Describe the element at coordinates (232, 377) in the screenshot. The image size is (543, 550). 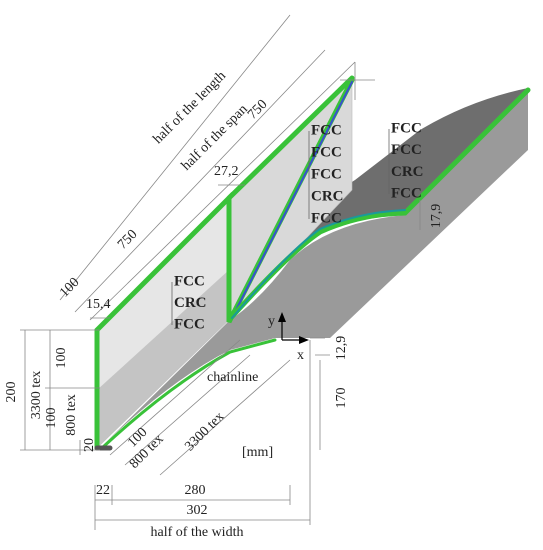
I see `chainline-label: chainline` at that location.